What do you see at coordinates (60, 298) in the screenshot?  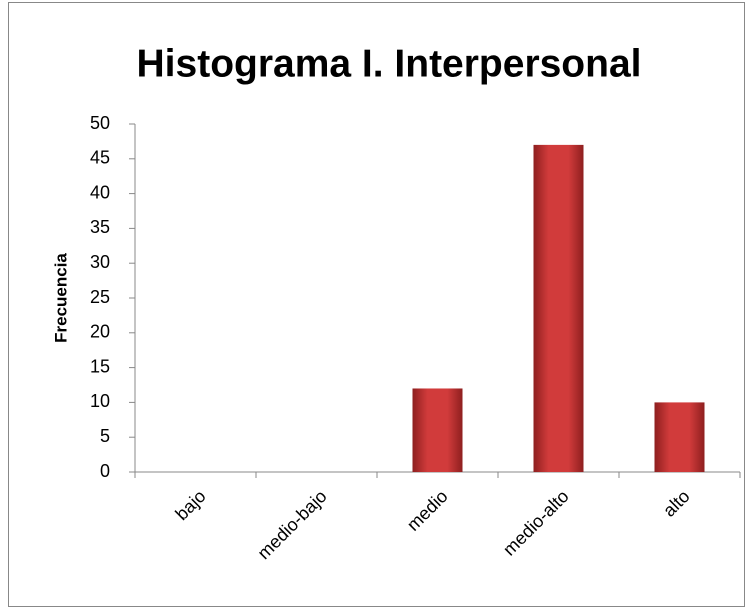 I see `y-axis-label: Frecuencia` at bounding box center [60, 298].